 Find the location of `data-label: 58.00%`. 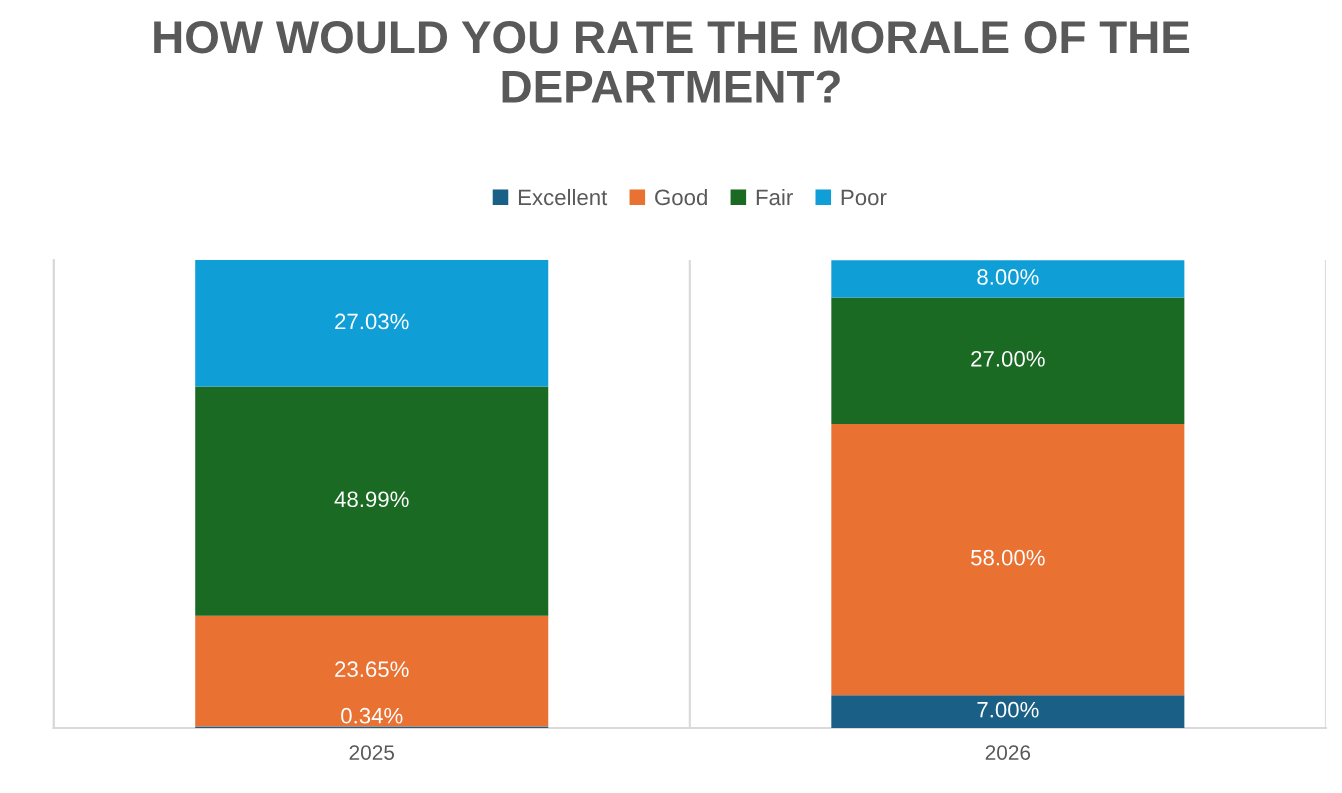

data-label: 58.00% is located at coordinates (1008, 557).